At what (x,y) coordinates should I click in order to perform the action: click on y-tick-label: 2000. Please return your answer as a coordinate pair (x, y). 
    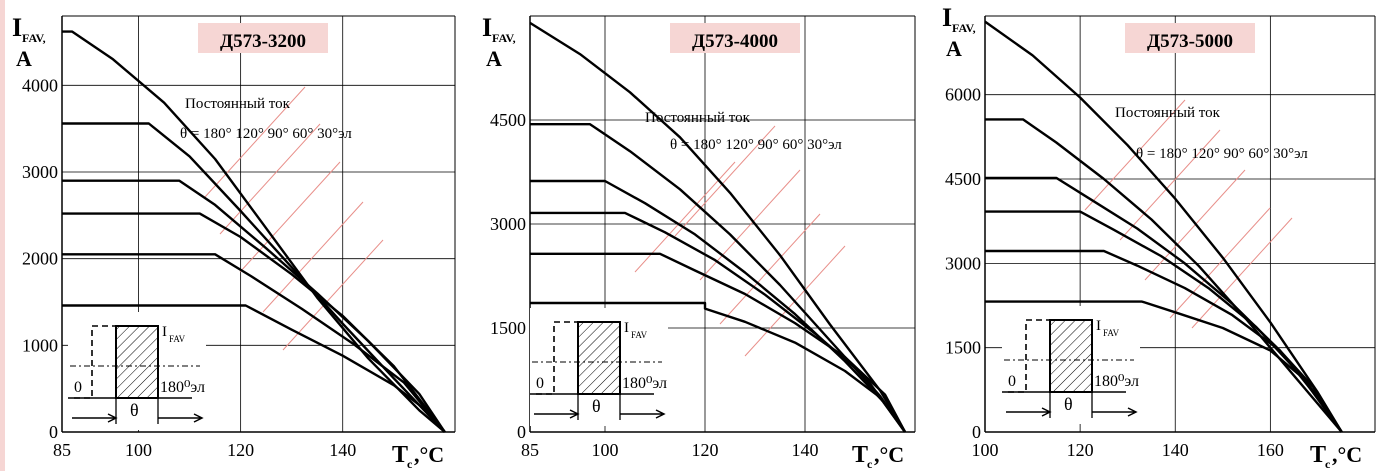
    Looking at the image, I should click on (40, 259).